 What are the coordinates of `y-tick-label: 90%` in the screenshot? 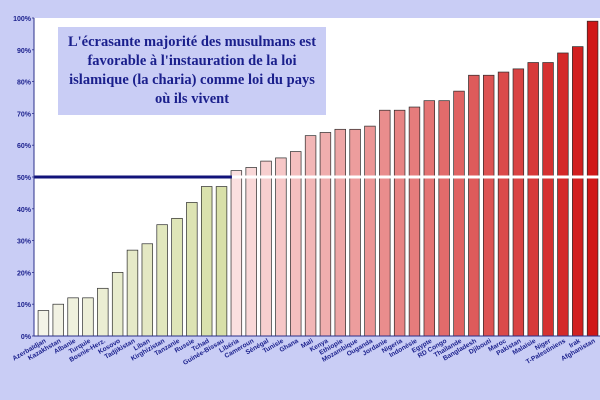 It's located at (24, 51).